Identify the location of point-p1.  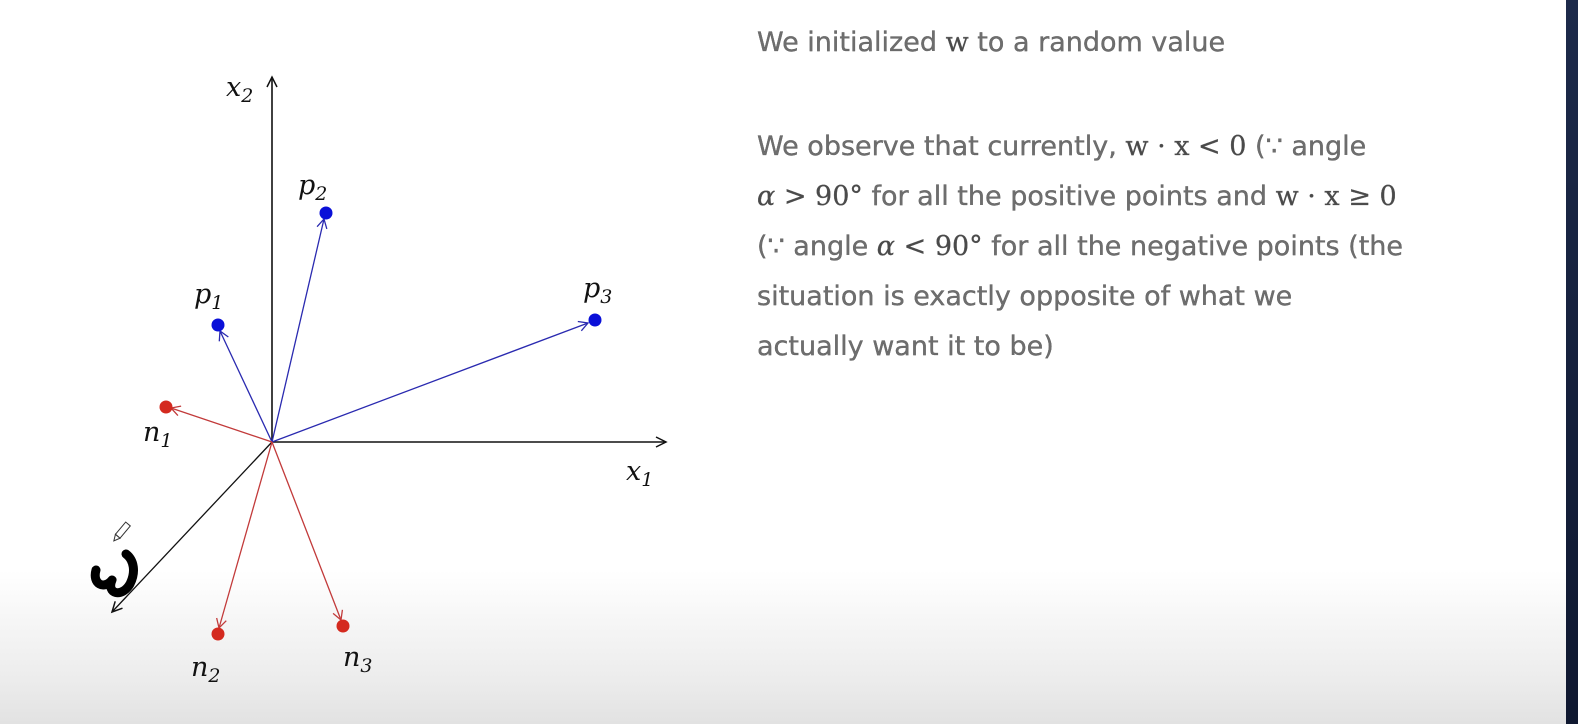
(218, 325).